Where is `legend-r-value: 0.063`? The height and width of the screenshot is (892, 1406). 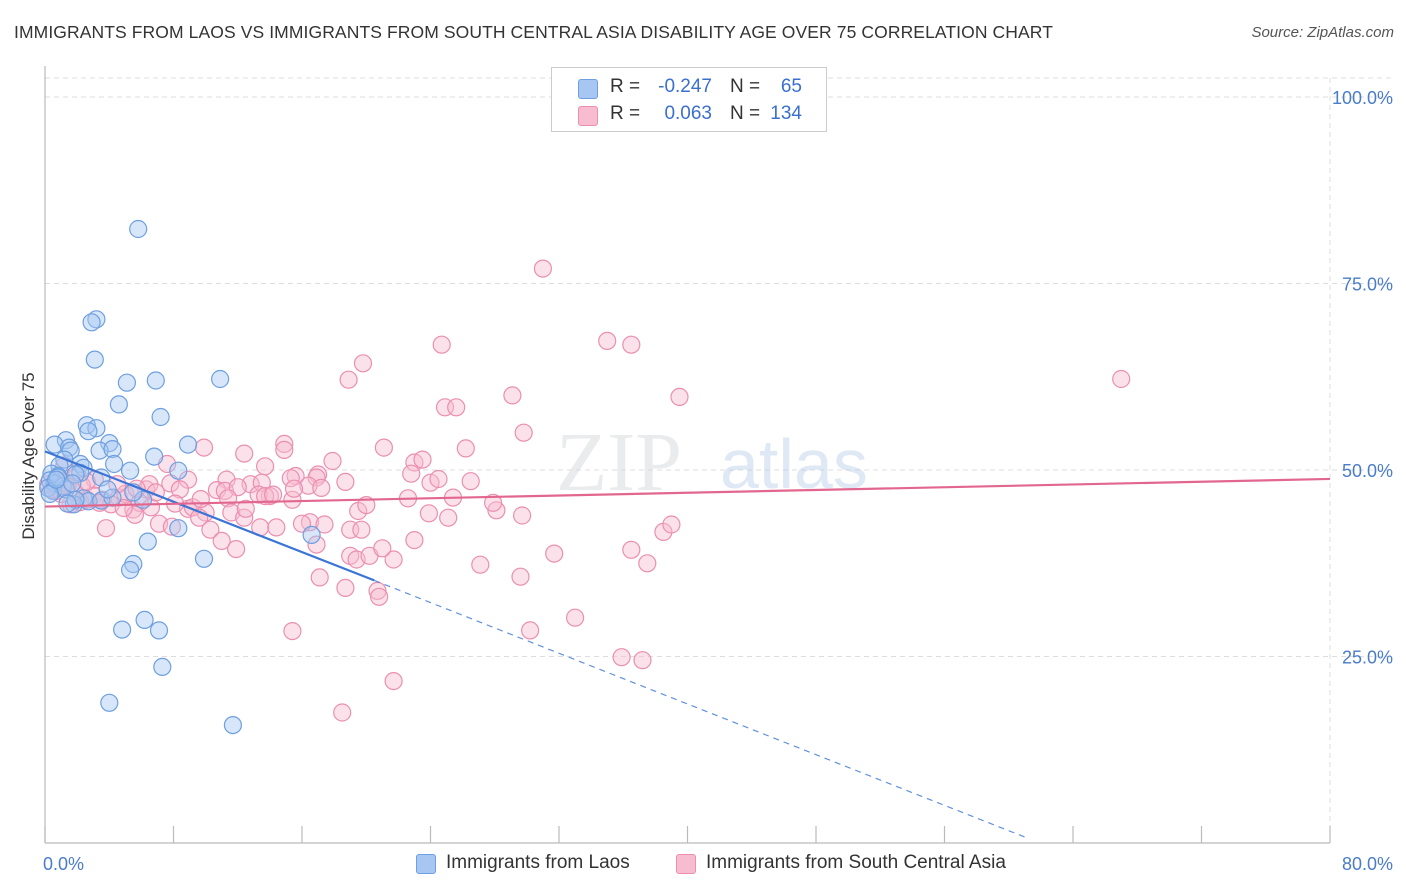
legend-r-value: 0.063 is located at coordinates (688, 113).